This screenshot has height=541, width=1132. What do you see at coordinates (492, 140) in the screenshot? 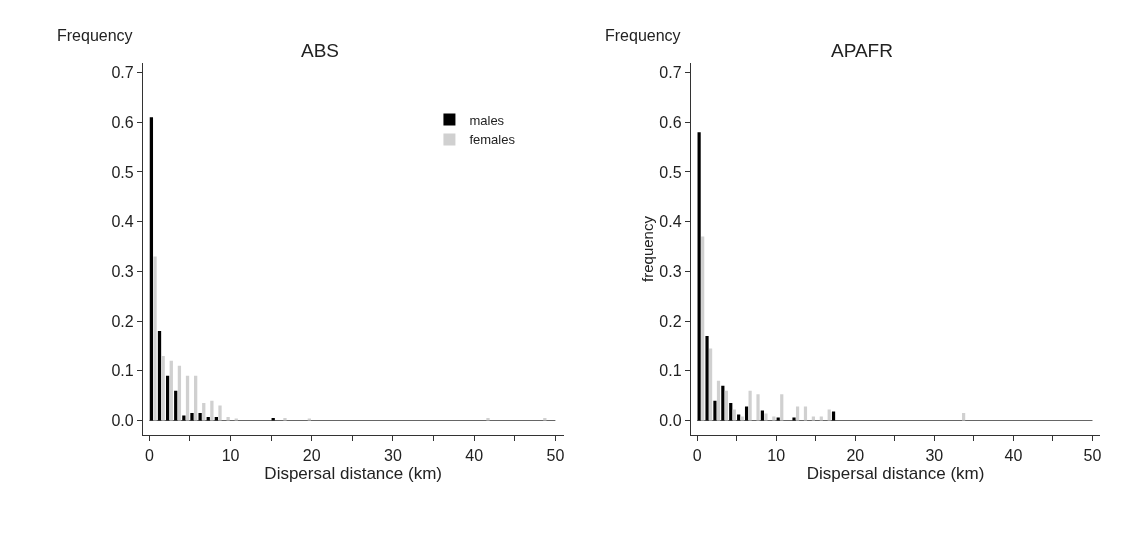
I see `legend-label: females` at bounding box center [492, 140].